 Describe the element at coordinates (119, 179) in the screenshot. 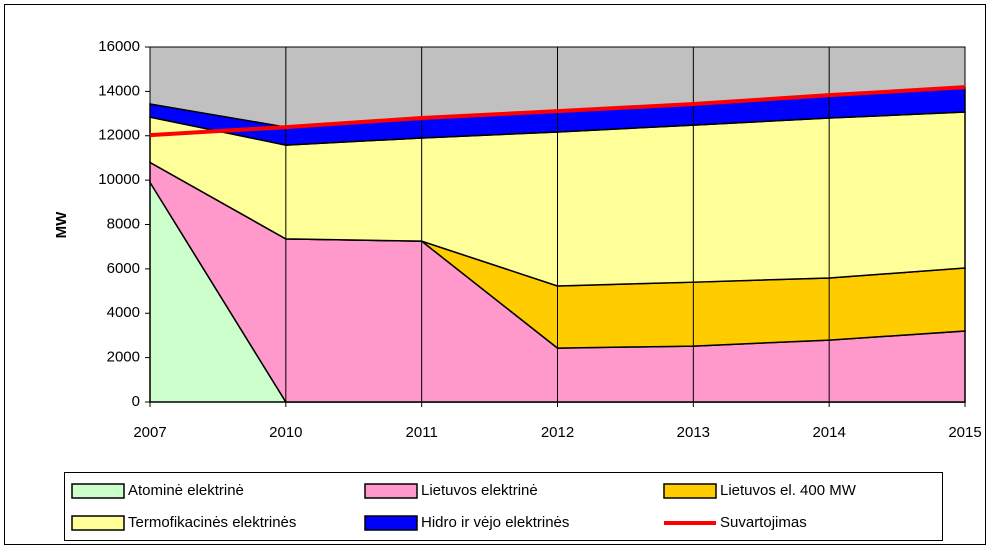

I see `y-tick-label: 10000` at that location.